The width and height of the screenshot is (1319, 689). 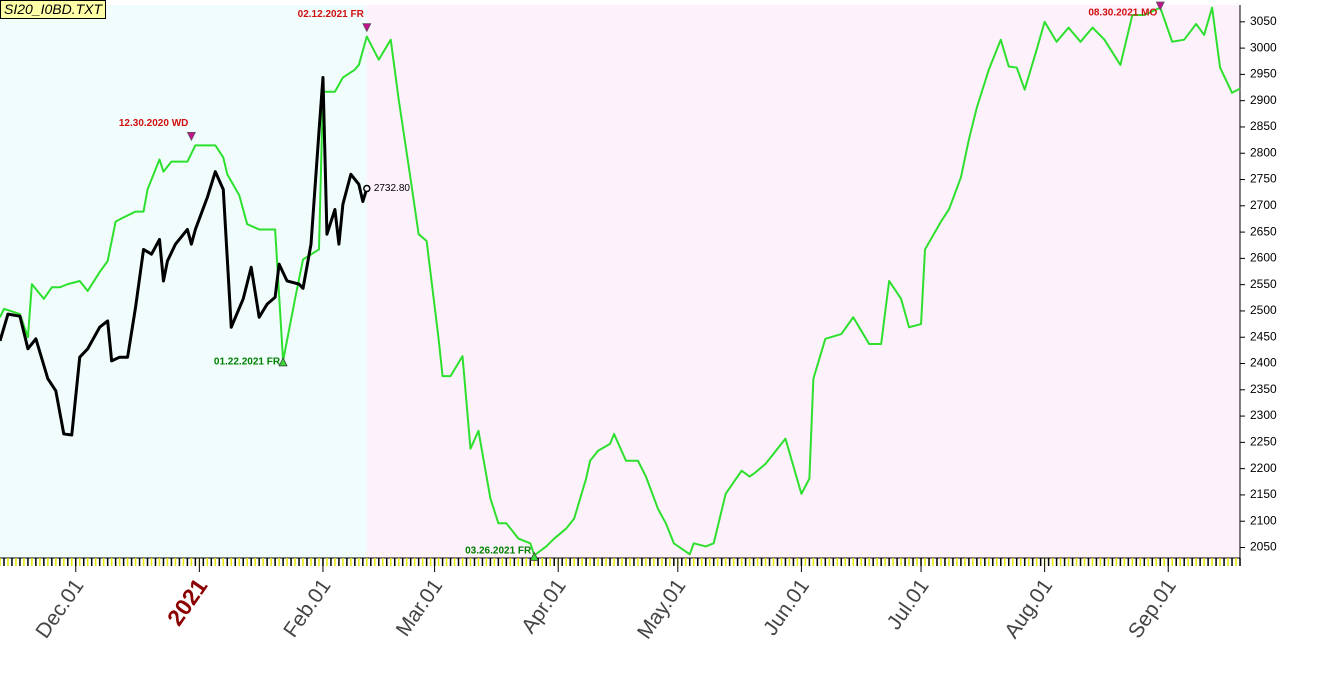 What do you see at coordinates (661, 609) in the screenshot?
I see `x-tick-label: May.01` at bounding box center [661, 609].